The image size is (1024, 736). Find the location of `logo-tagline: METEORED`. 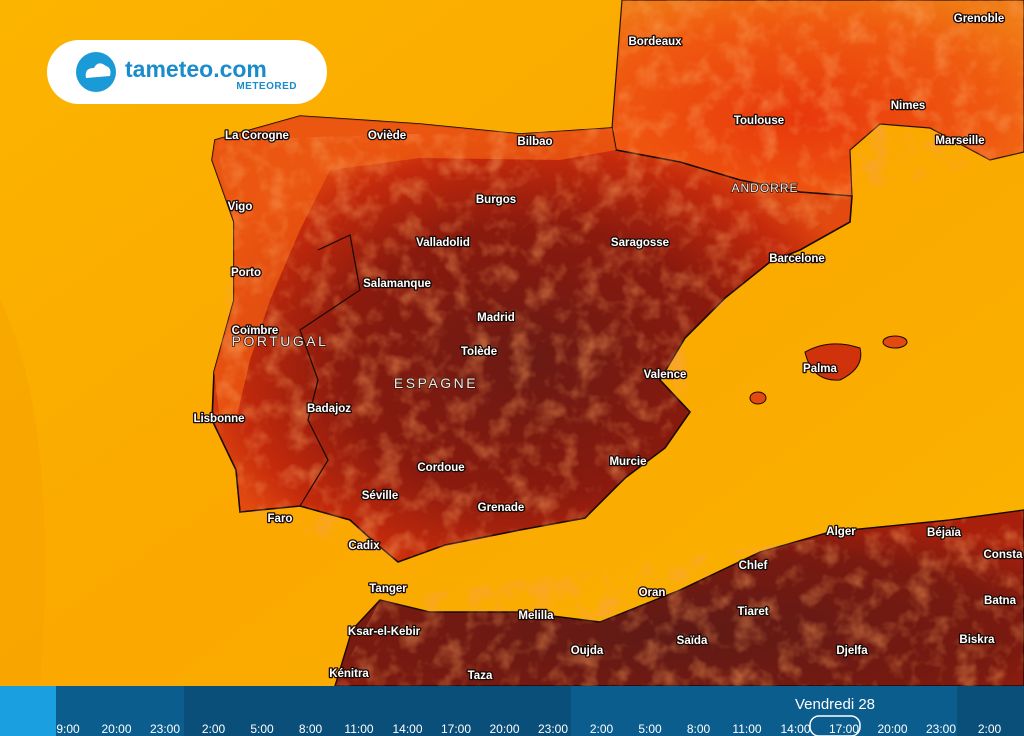

logo-tagline: METEORED is located at coordinates (266, 86).